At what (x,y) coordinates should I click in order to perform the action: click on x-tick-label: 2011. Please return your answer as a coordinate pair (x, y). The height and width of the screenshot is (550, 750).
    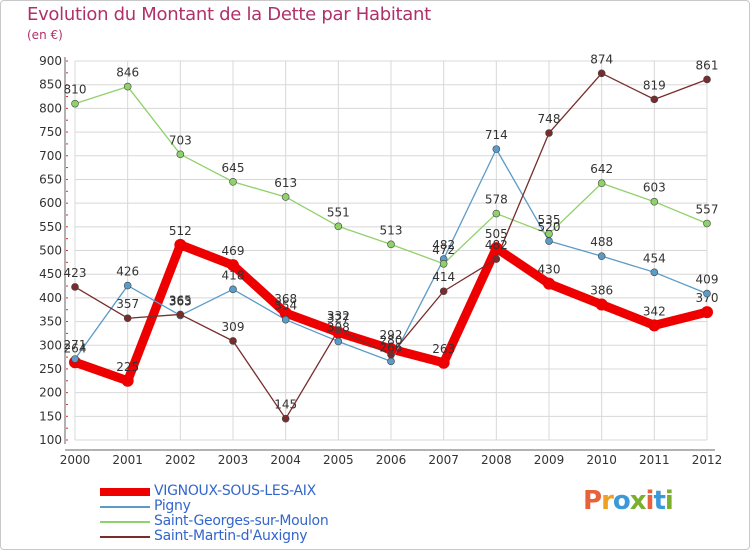
    Looking at the image, I should click on (654, 460).